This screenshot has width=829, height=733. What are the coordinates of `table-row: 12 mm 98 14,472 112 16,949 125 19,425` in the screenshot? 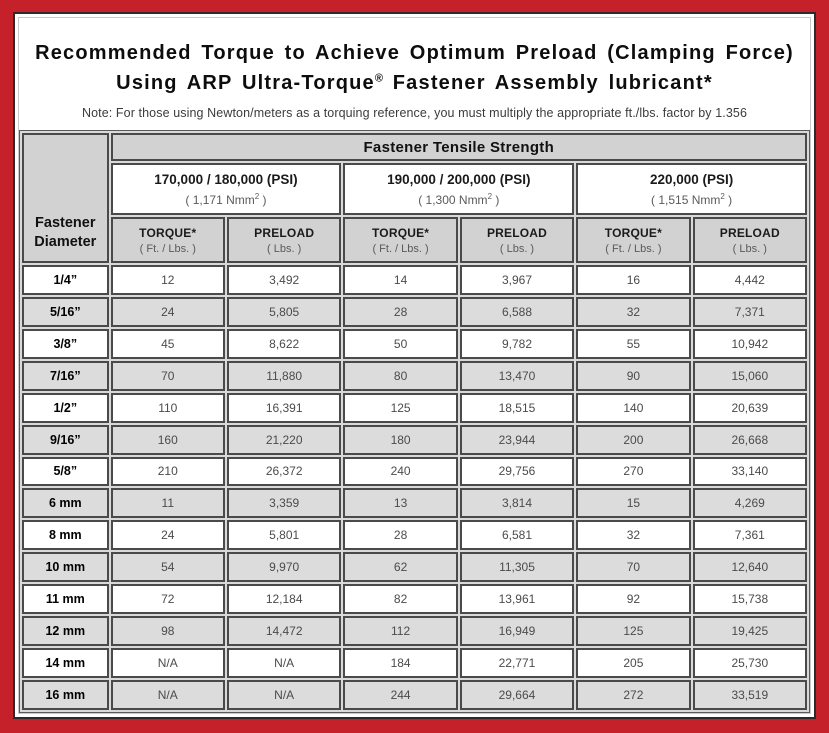 It's located at (414, 631).